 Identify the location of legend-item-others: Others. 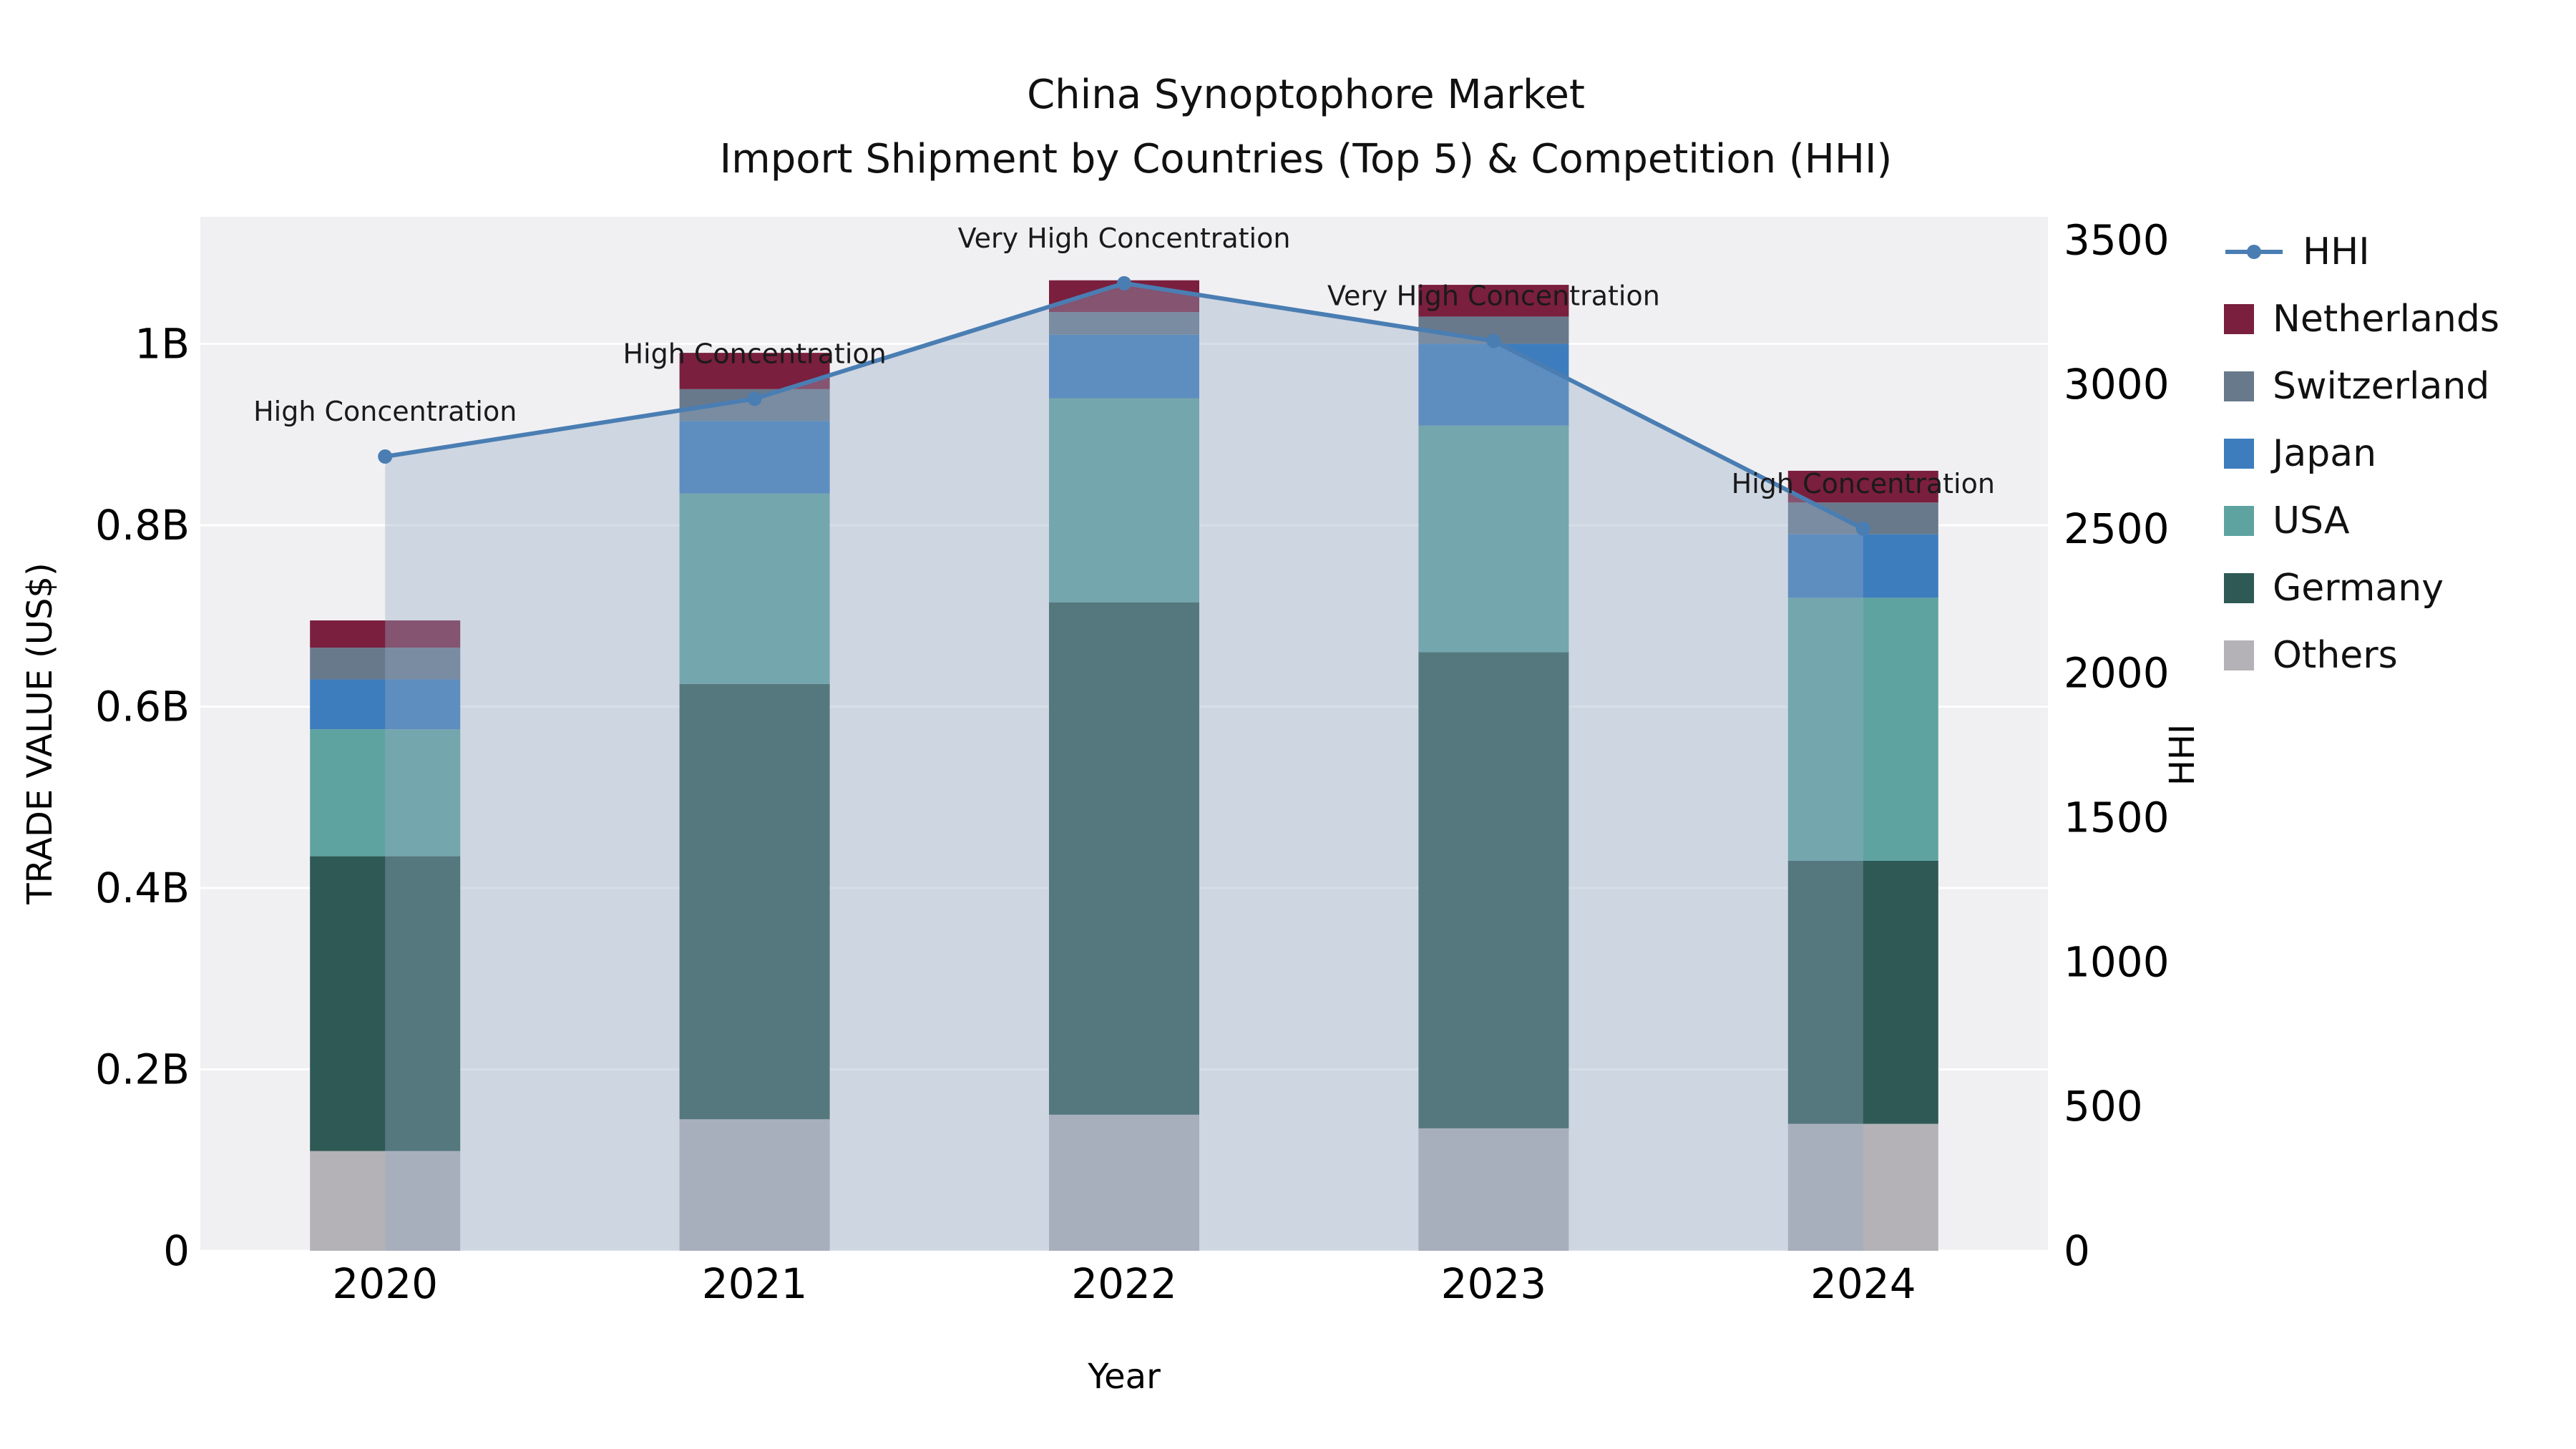
(2361, 655).